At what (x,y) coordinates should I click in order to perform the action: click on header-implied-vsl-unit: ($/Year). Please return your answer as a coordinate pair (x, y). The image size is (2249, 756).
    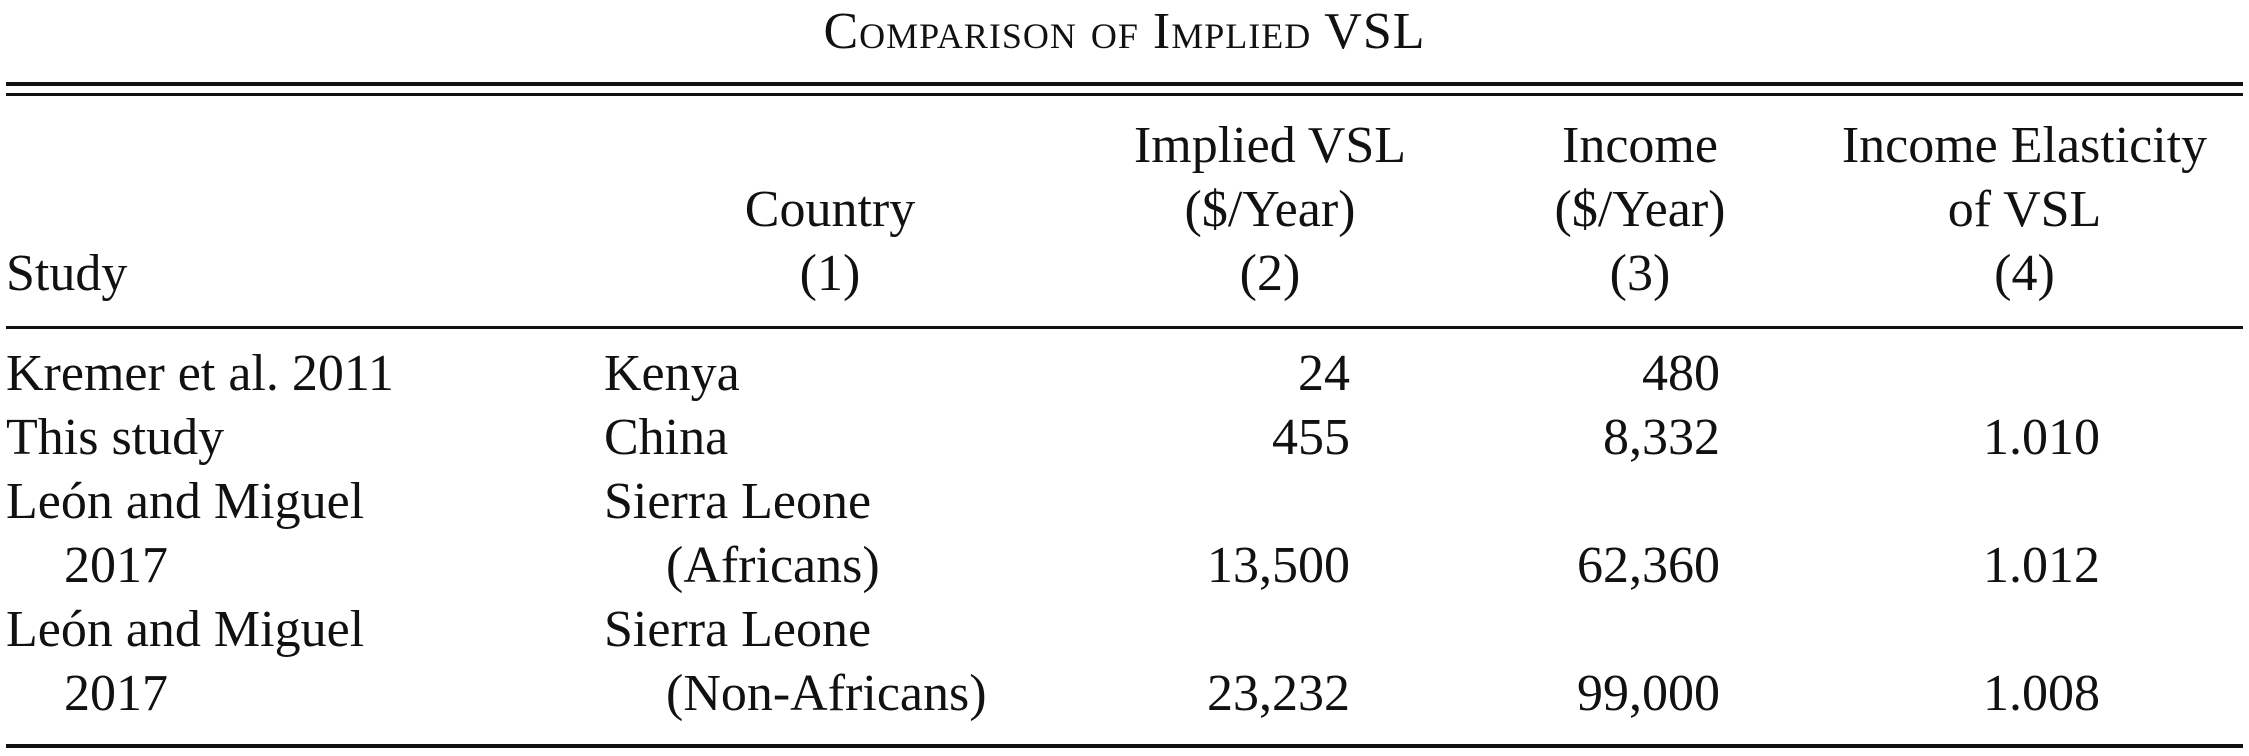
    Looking at the image, I should click on (1270, 209).